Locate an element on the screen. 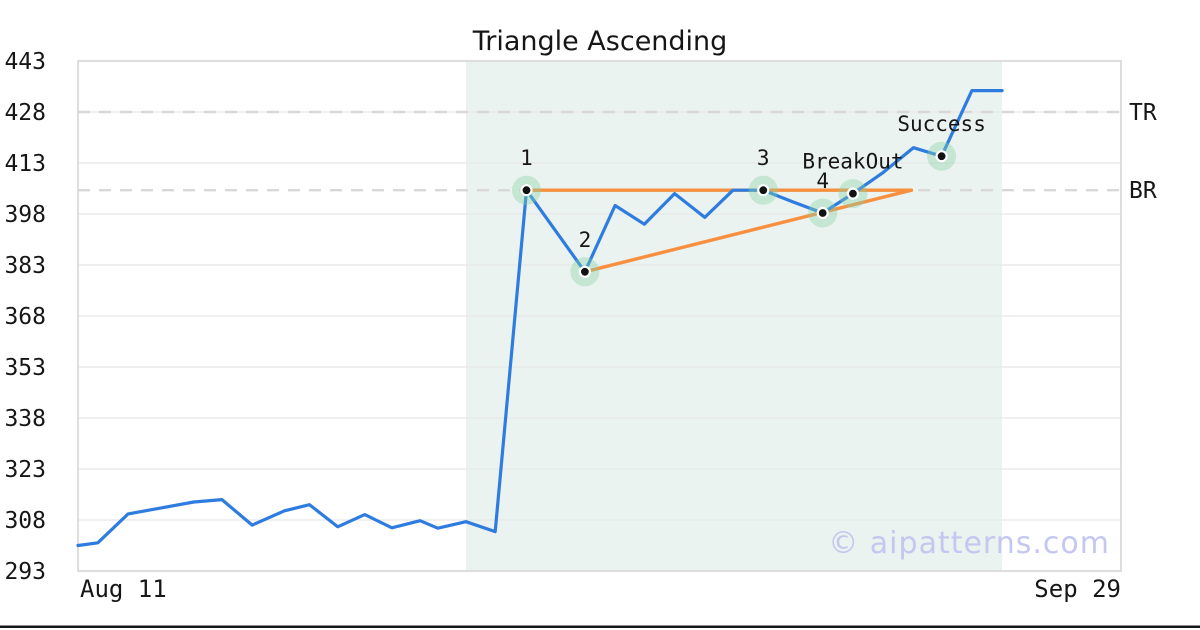  y-tick-label: 353 is located at coordinates (25, 368).